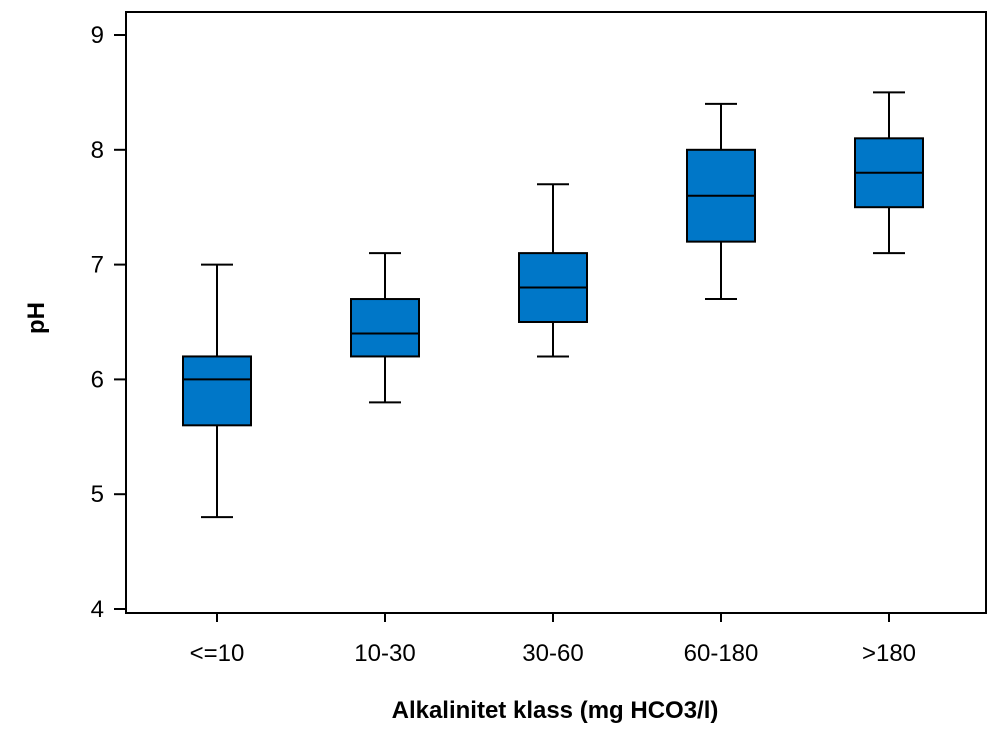 This screenshot has width=1000, height=755. I want to click on y-axis: 4 5 6 7 8 9, so click(108, 322).